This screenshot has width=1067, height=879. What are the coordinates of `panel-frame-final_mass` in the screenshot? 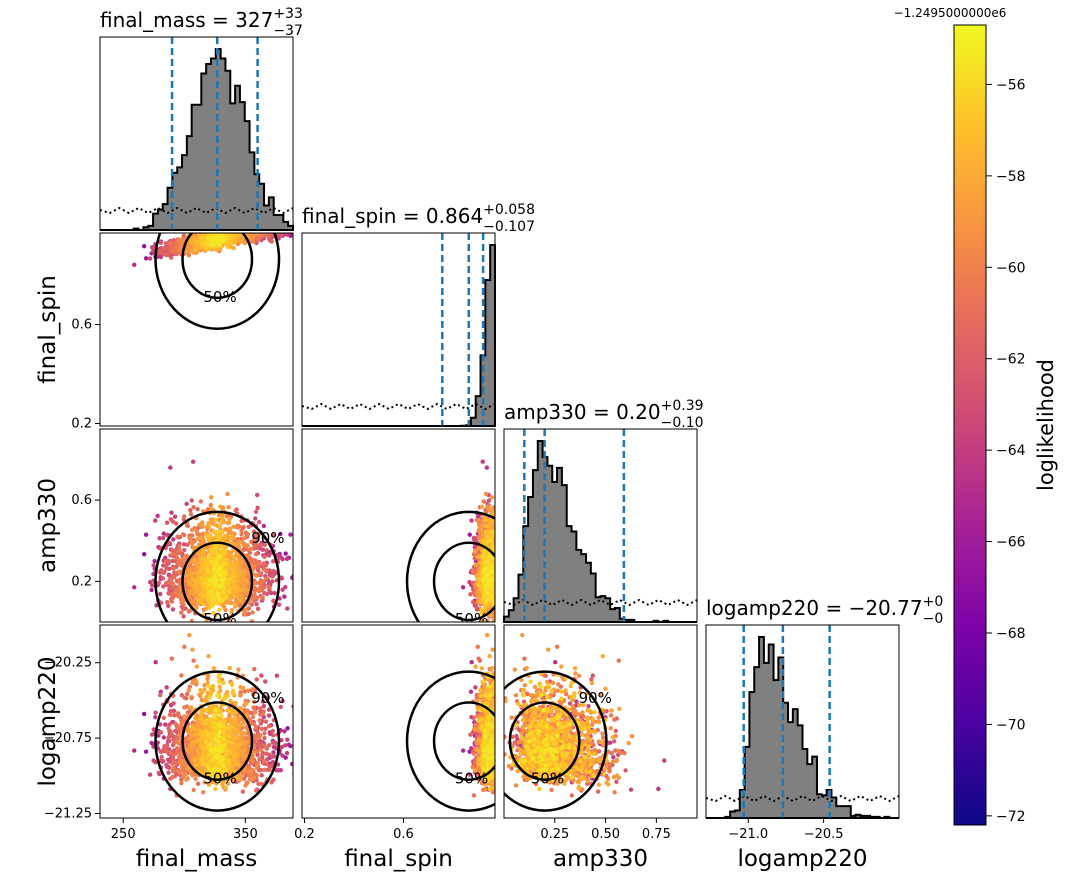 It's located at (196, 133).